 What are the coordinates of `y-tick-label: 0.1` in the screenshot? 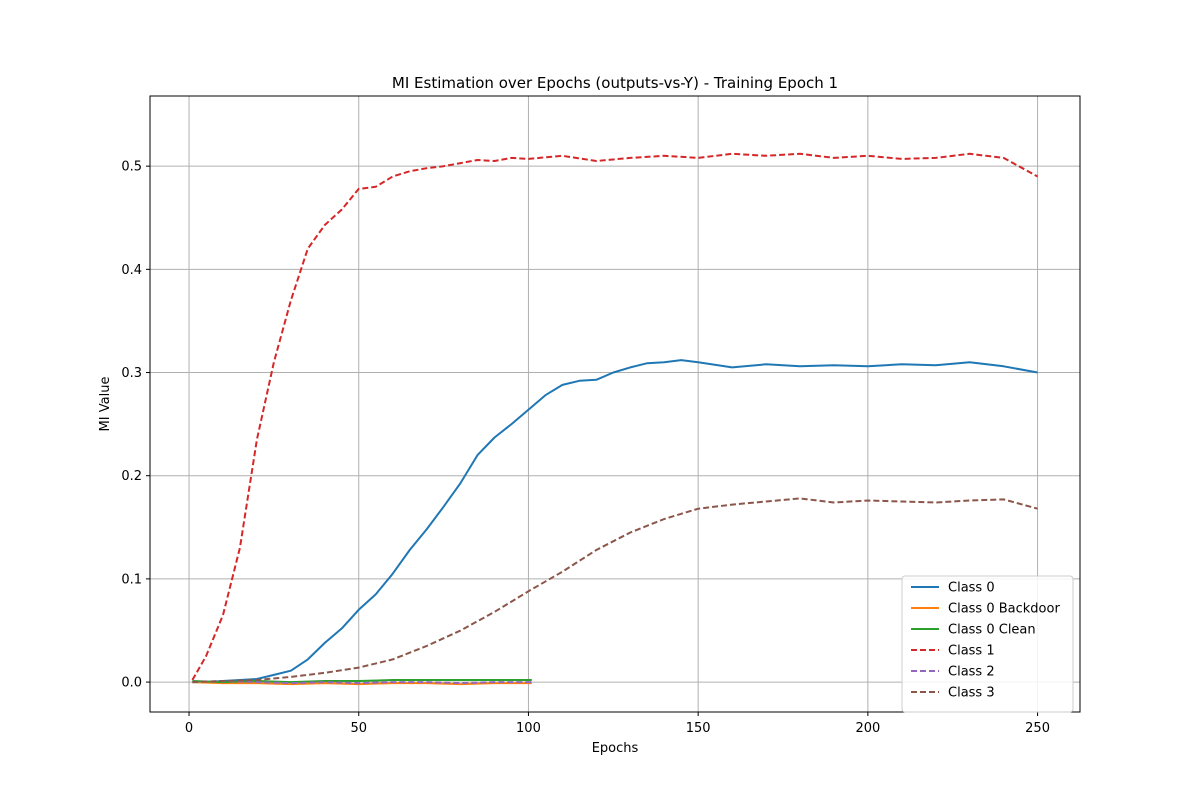 It's located at (131, 579).